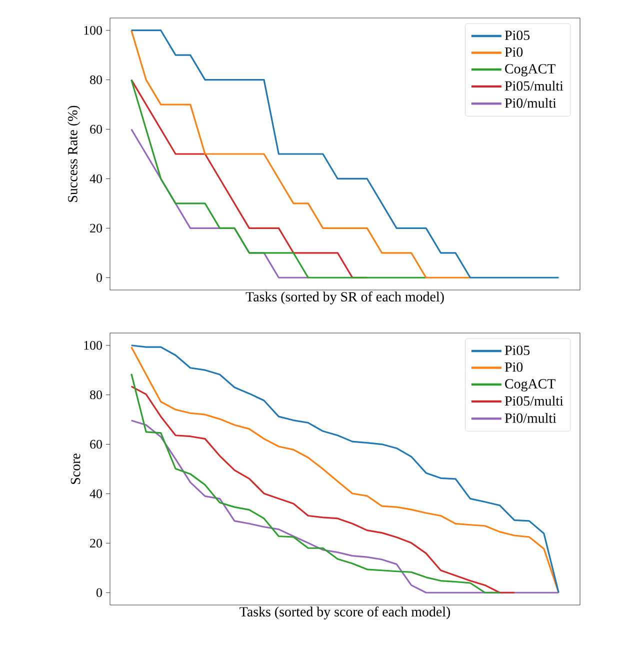  What do you see at coordinates (345, 613) in the screenshot?
I see `x-axis-title: Tasks (sorted by score of each model)` at bounding box center [345, 613].